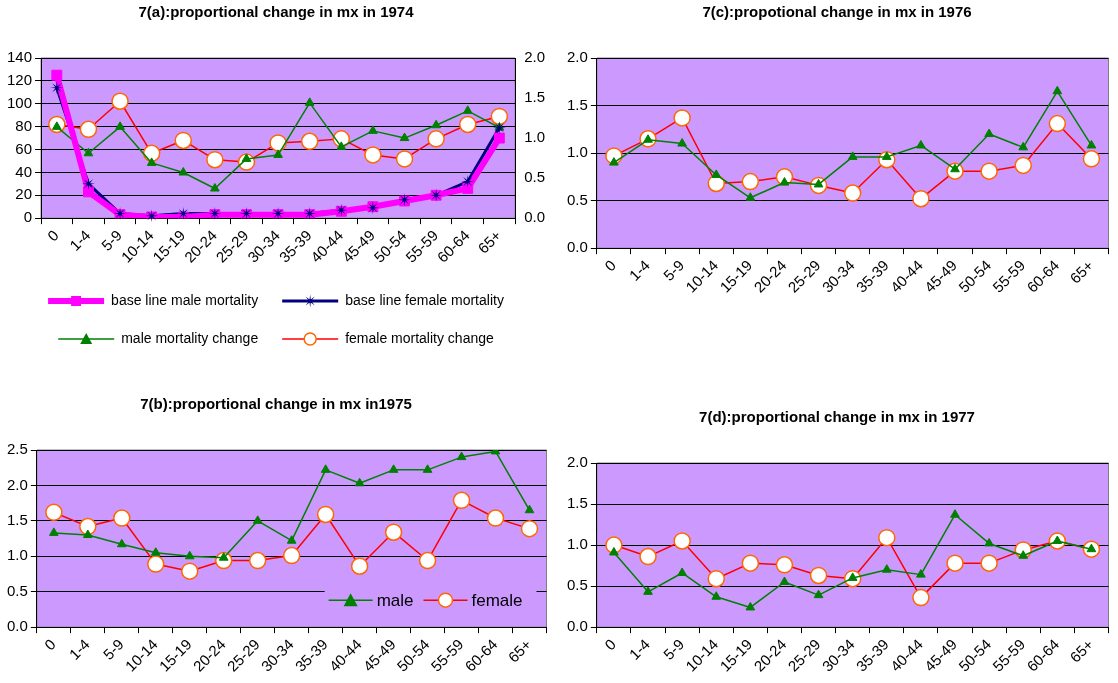  What do you see at coordinates (395, 600) in the screenshot?
I see `legend-label: male` at bounding box center [395, 600].